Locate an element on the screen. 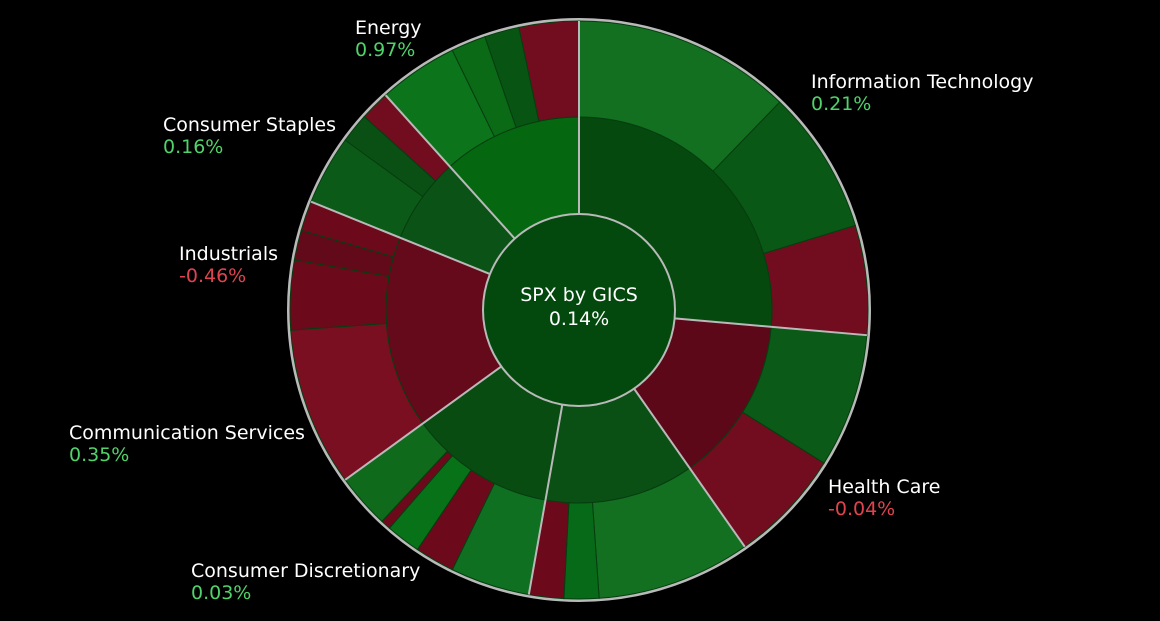 The height and width of the screenshot is (621, 1160). sector-change: -0.04% is located at coordinates (862, 509).